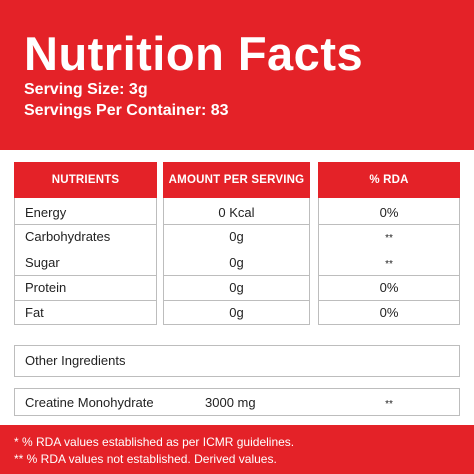  Describe the element at coordinates (230, 402) in the screenshot. I see `ingredient-amount: 3000 mg` at that location.